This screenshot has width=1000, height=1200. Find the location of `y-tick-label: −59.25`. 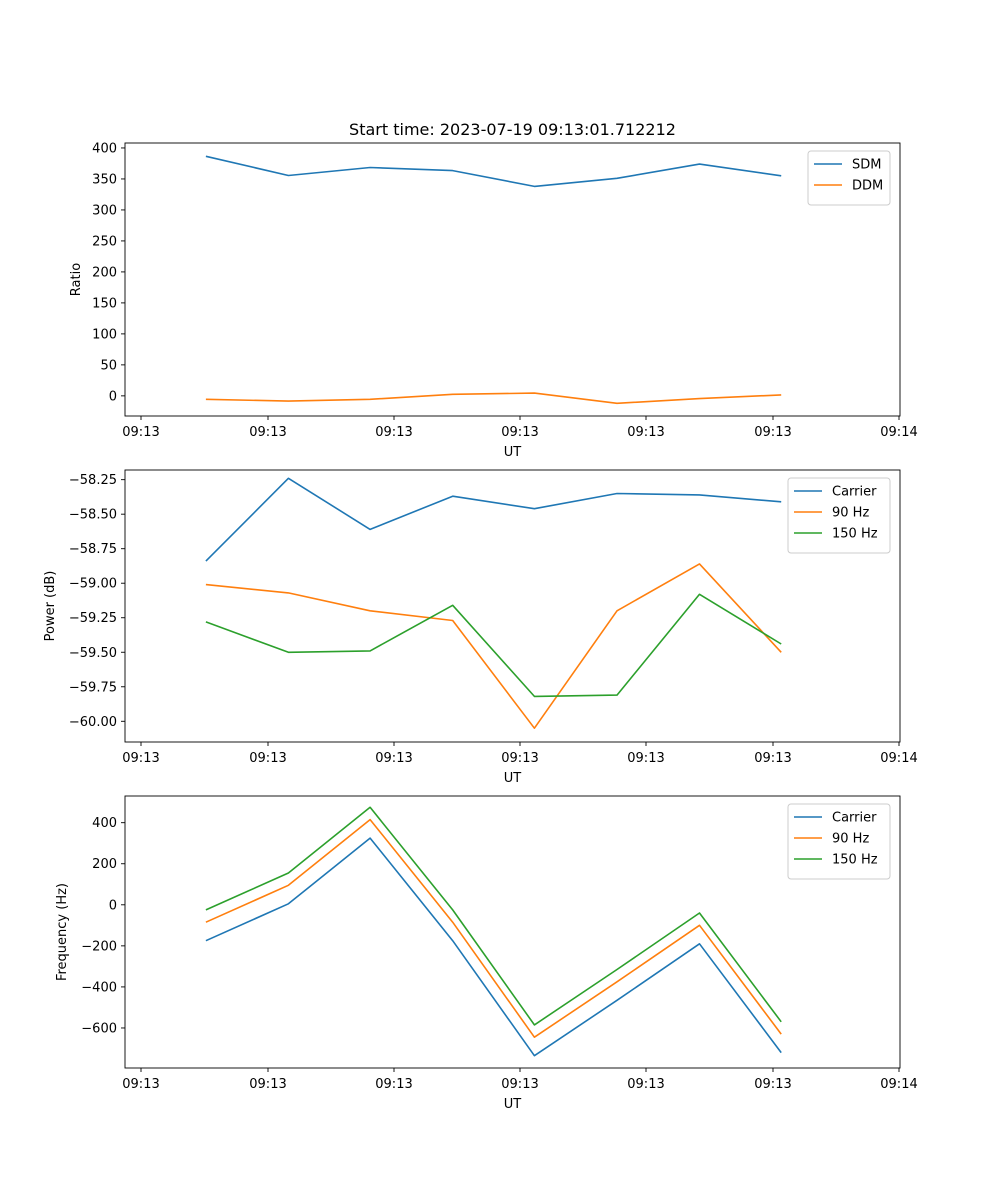

y-tick-label: −59.25 is located at coordinates (93, 618).